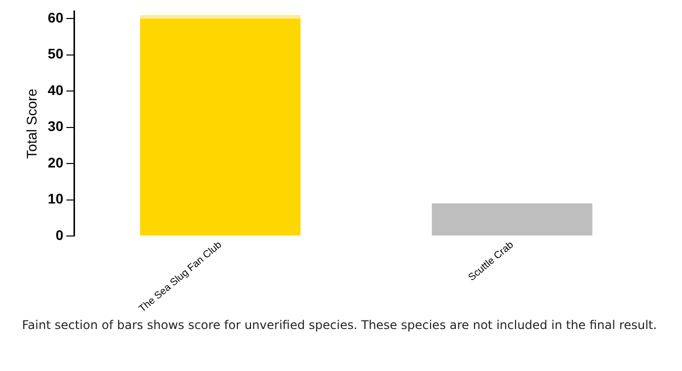 The height and width of the screenshot is (371, 682). I want to click on y-tick-label: 10, so click(56, 198).